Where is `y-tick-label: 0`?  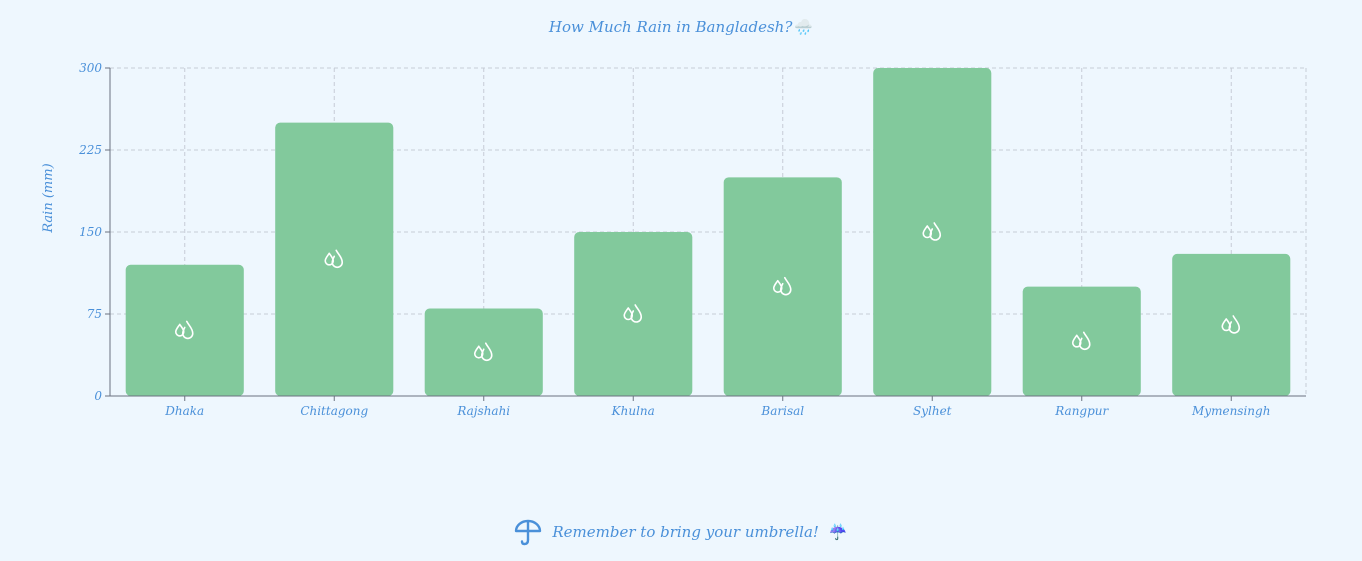 y-tick-label: 0 is located at coordinates (98, 396).